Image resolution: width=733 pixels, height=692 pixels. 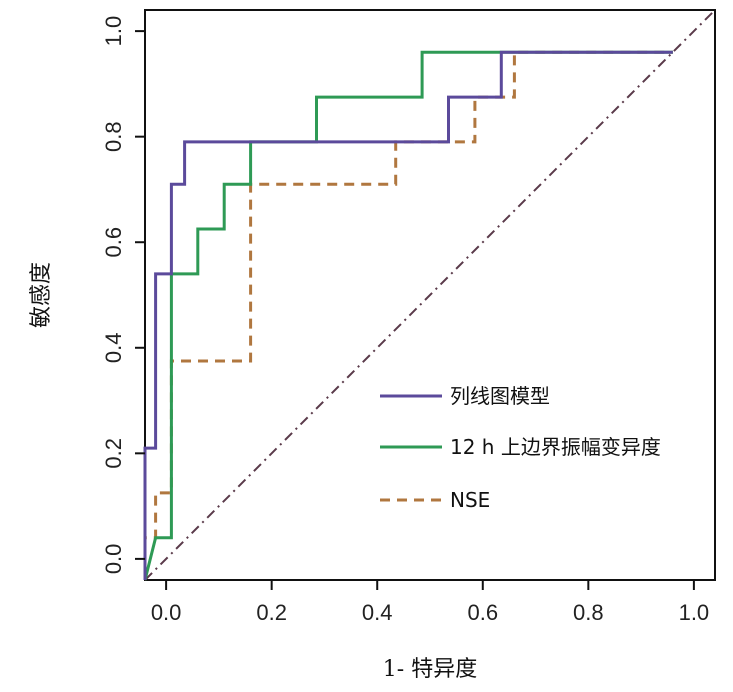 I want to click on x-axis: 0.0 0.2 0.4 0.6 0.8 1.0, so click(x=430, y=602).